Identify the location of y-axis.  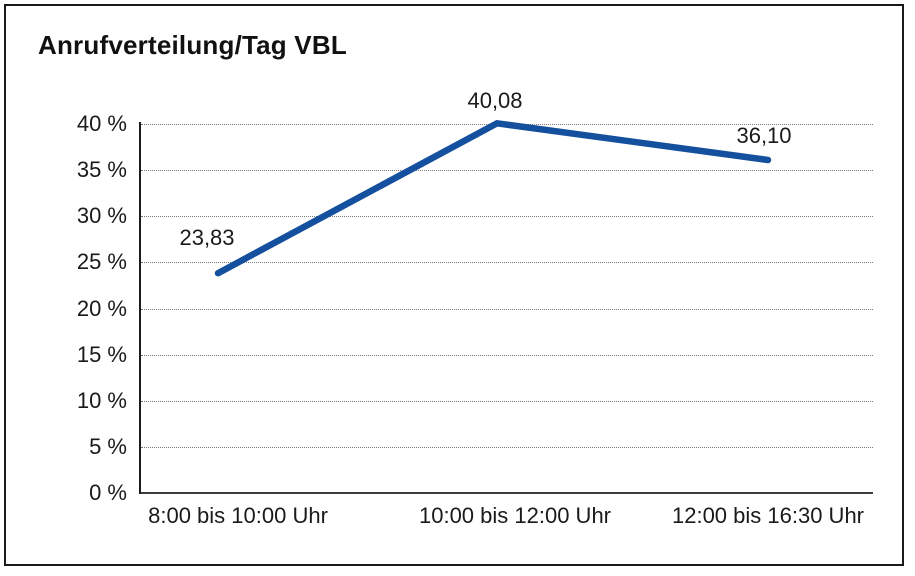
(140, 308).